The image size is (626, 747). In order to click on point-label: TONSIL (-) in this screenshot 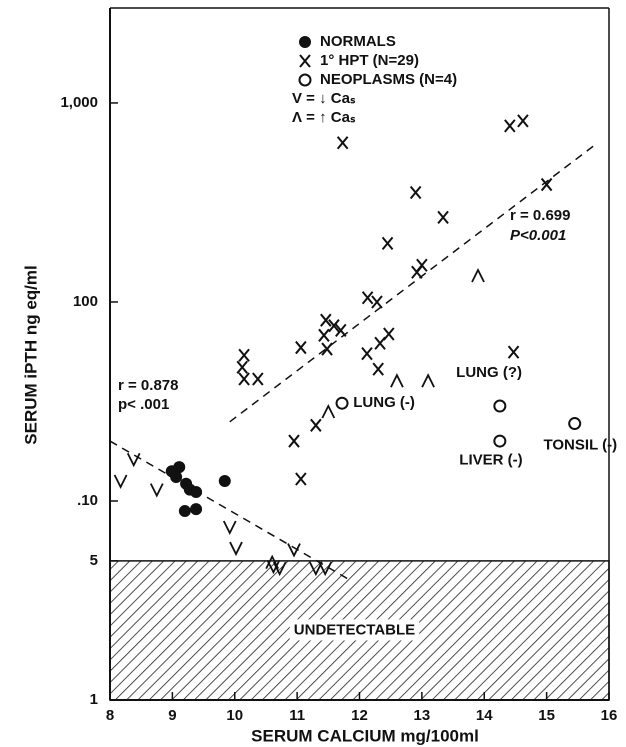, I will do `click(581, 444)`.